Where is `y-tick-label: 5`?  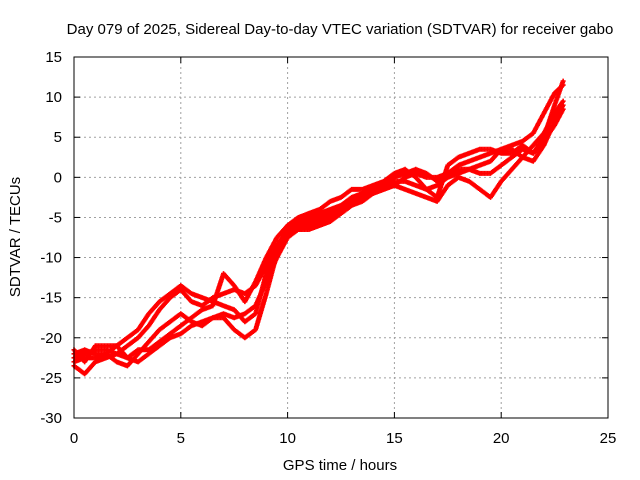
y-tick-label: 5 is located at coordinates (58, 137).